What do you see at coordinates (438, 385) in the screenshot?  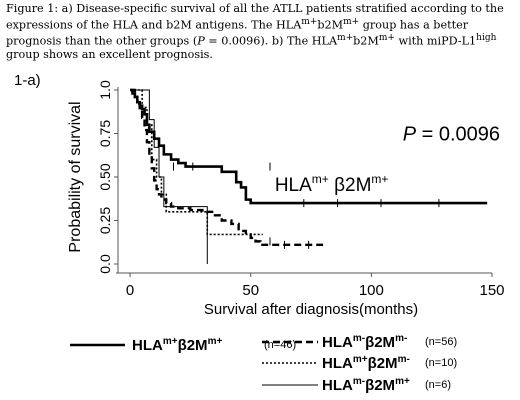 I see `legend-n-hla_neg_b2m_pos: (n=6)` at bounding box center [438, 385].